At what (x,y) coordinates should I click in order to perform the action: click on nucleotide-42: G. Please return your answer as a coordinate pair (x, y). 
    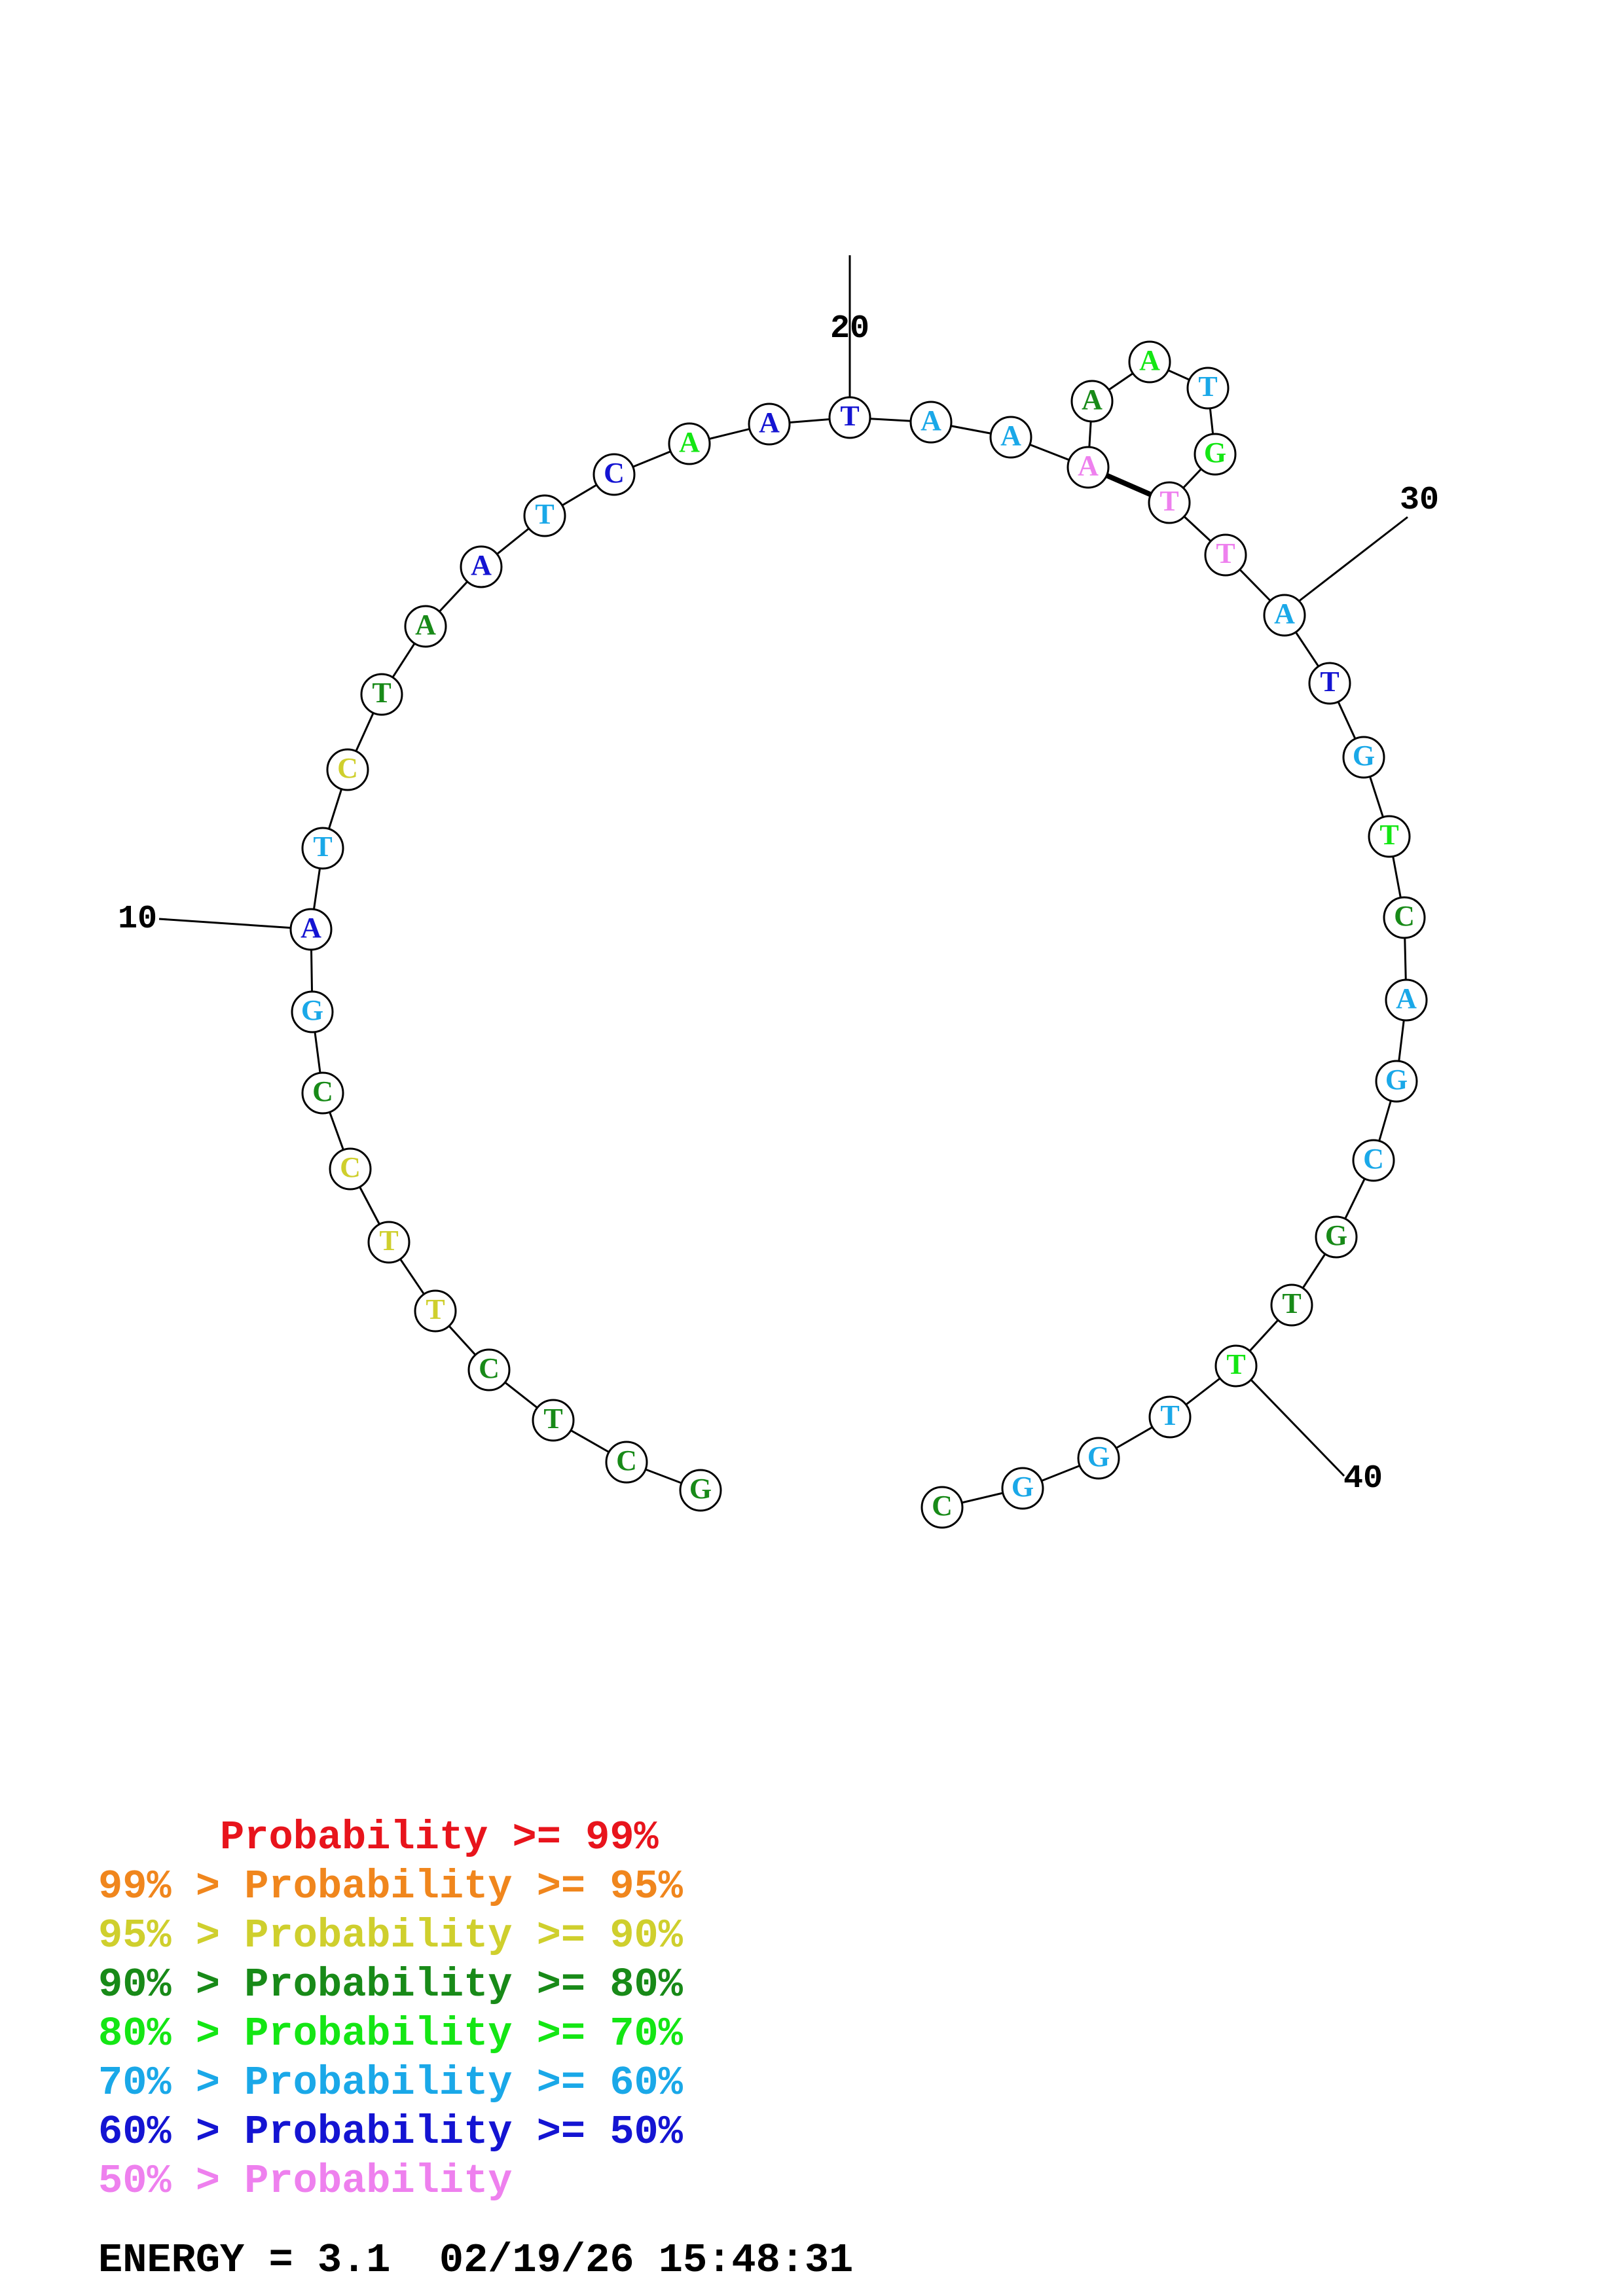
    Looking at the image, I should click on (1098, 1459).